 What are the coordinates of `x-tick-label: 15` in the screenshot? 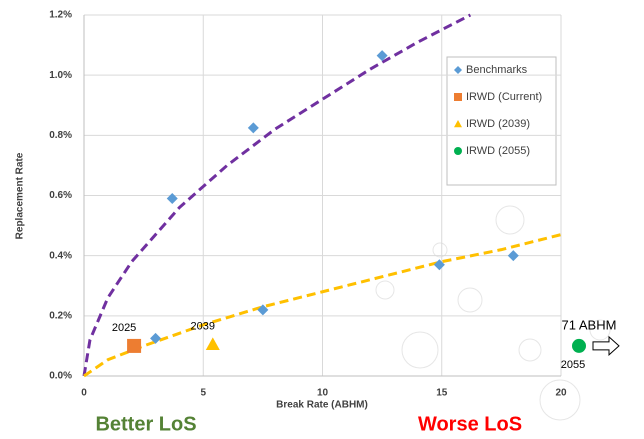 It's located at (442, 393).